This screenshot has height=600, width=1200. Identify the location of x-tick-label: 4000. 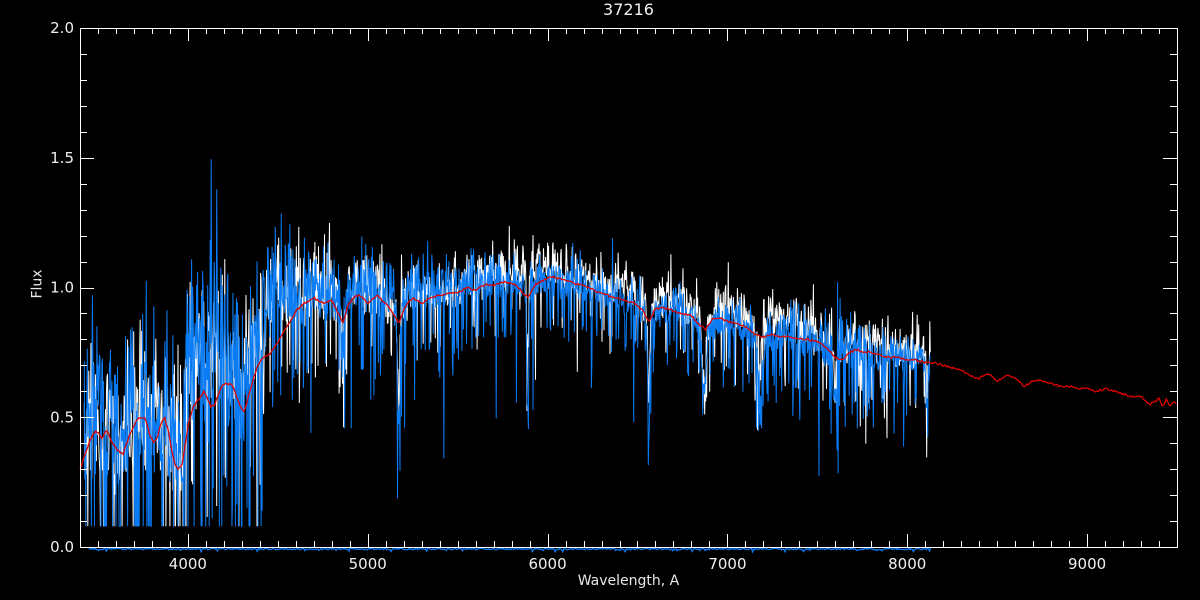
(188, 564).